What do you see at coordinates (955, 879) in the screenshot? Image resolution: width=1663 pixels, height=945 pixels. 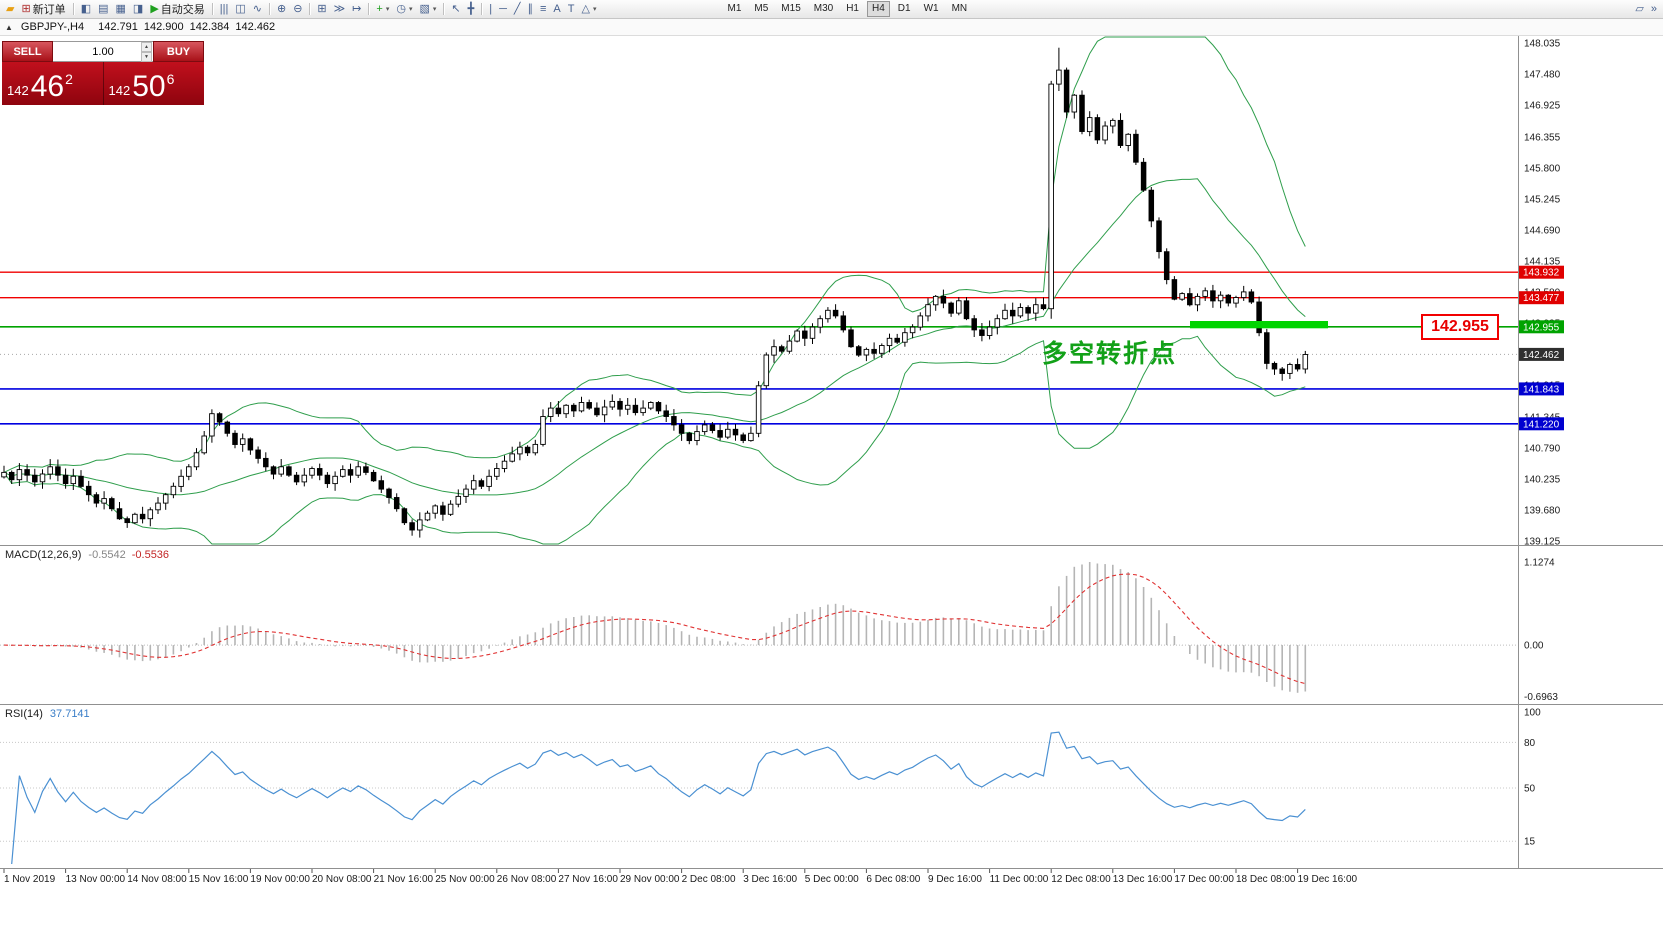 I see `svg-text: 9 Dec 16:00` at bounding box center [955, 879].